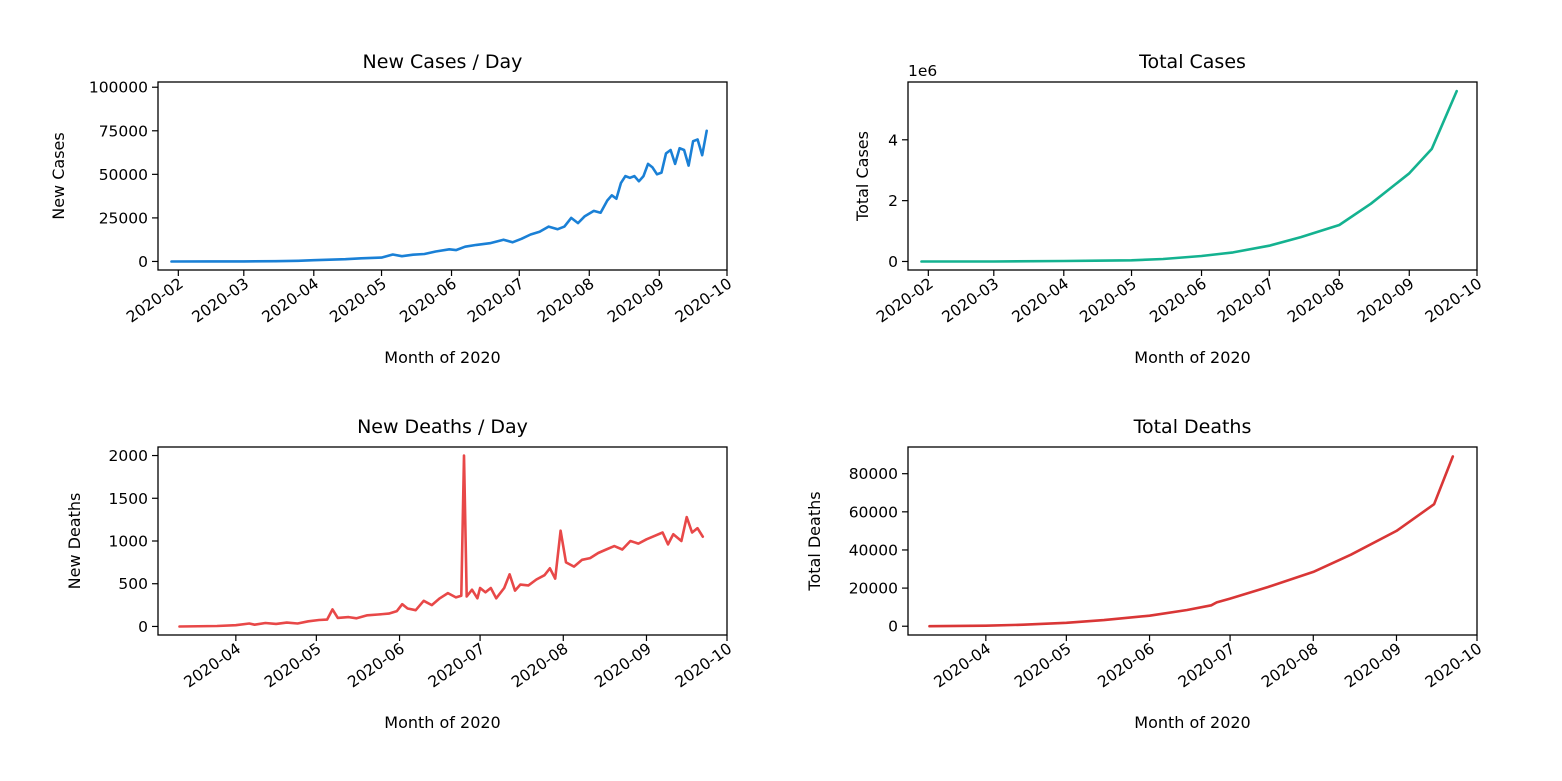 This screenshot has height=781, width=1562. Describe the element at coordinates (873, 474) in the screenshot. I see `y-tick-label: 80000` at that location.